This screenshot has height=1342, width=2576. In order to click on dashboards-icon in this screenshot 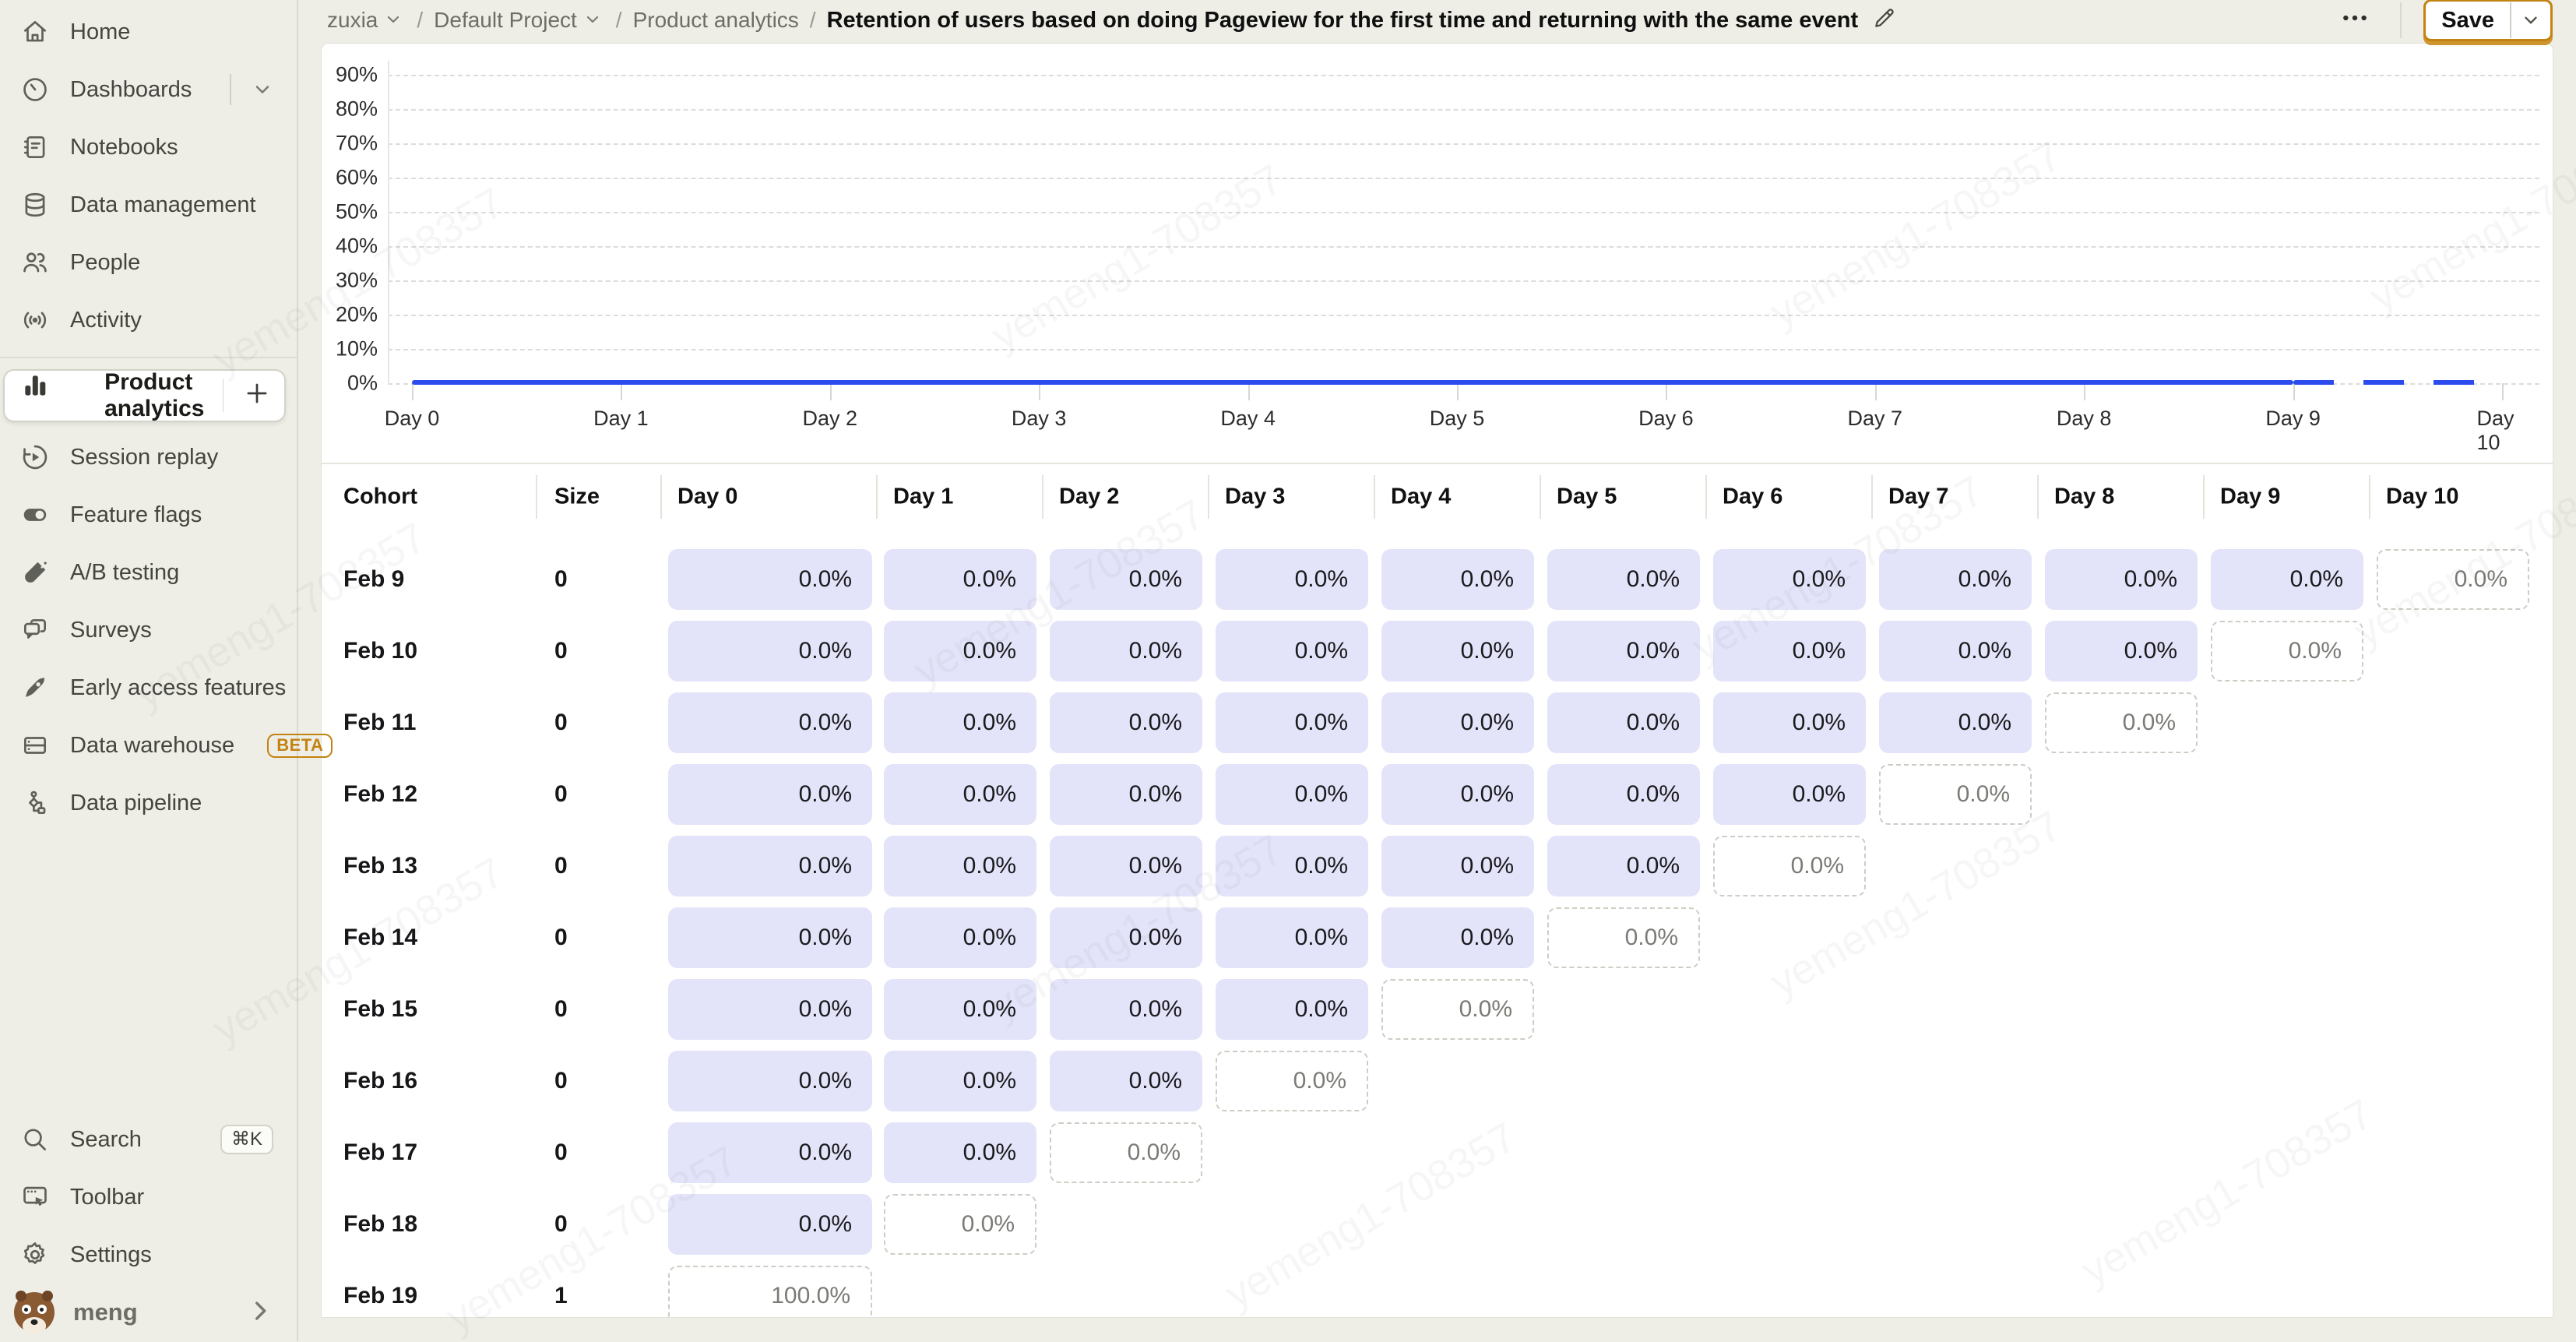, I will do `click(35, 89)`.